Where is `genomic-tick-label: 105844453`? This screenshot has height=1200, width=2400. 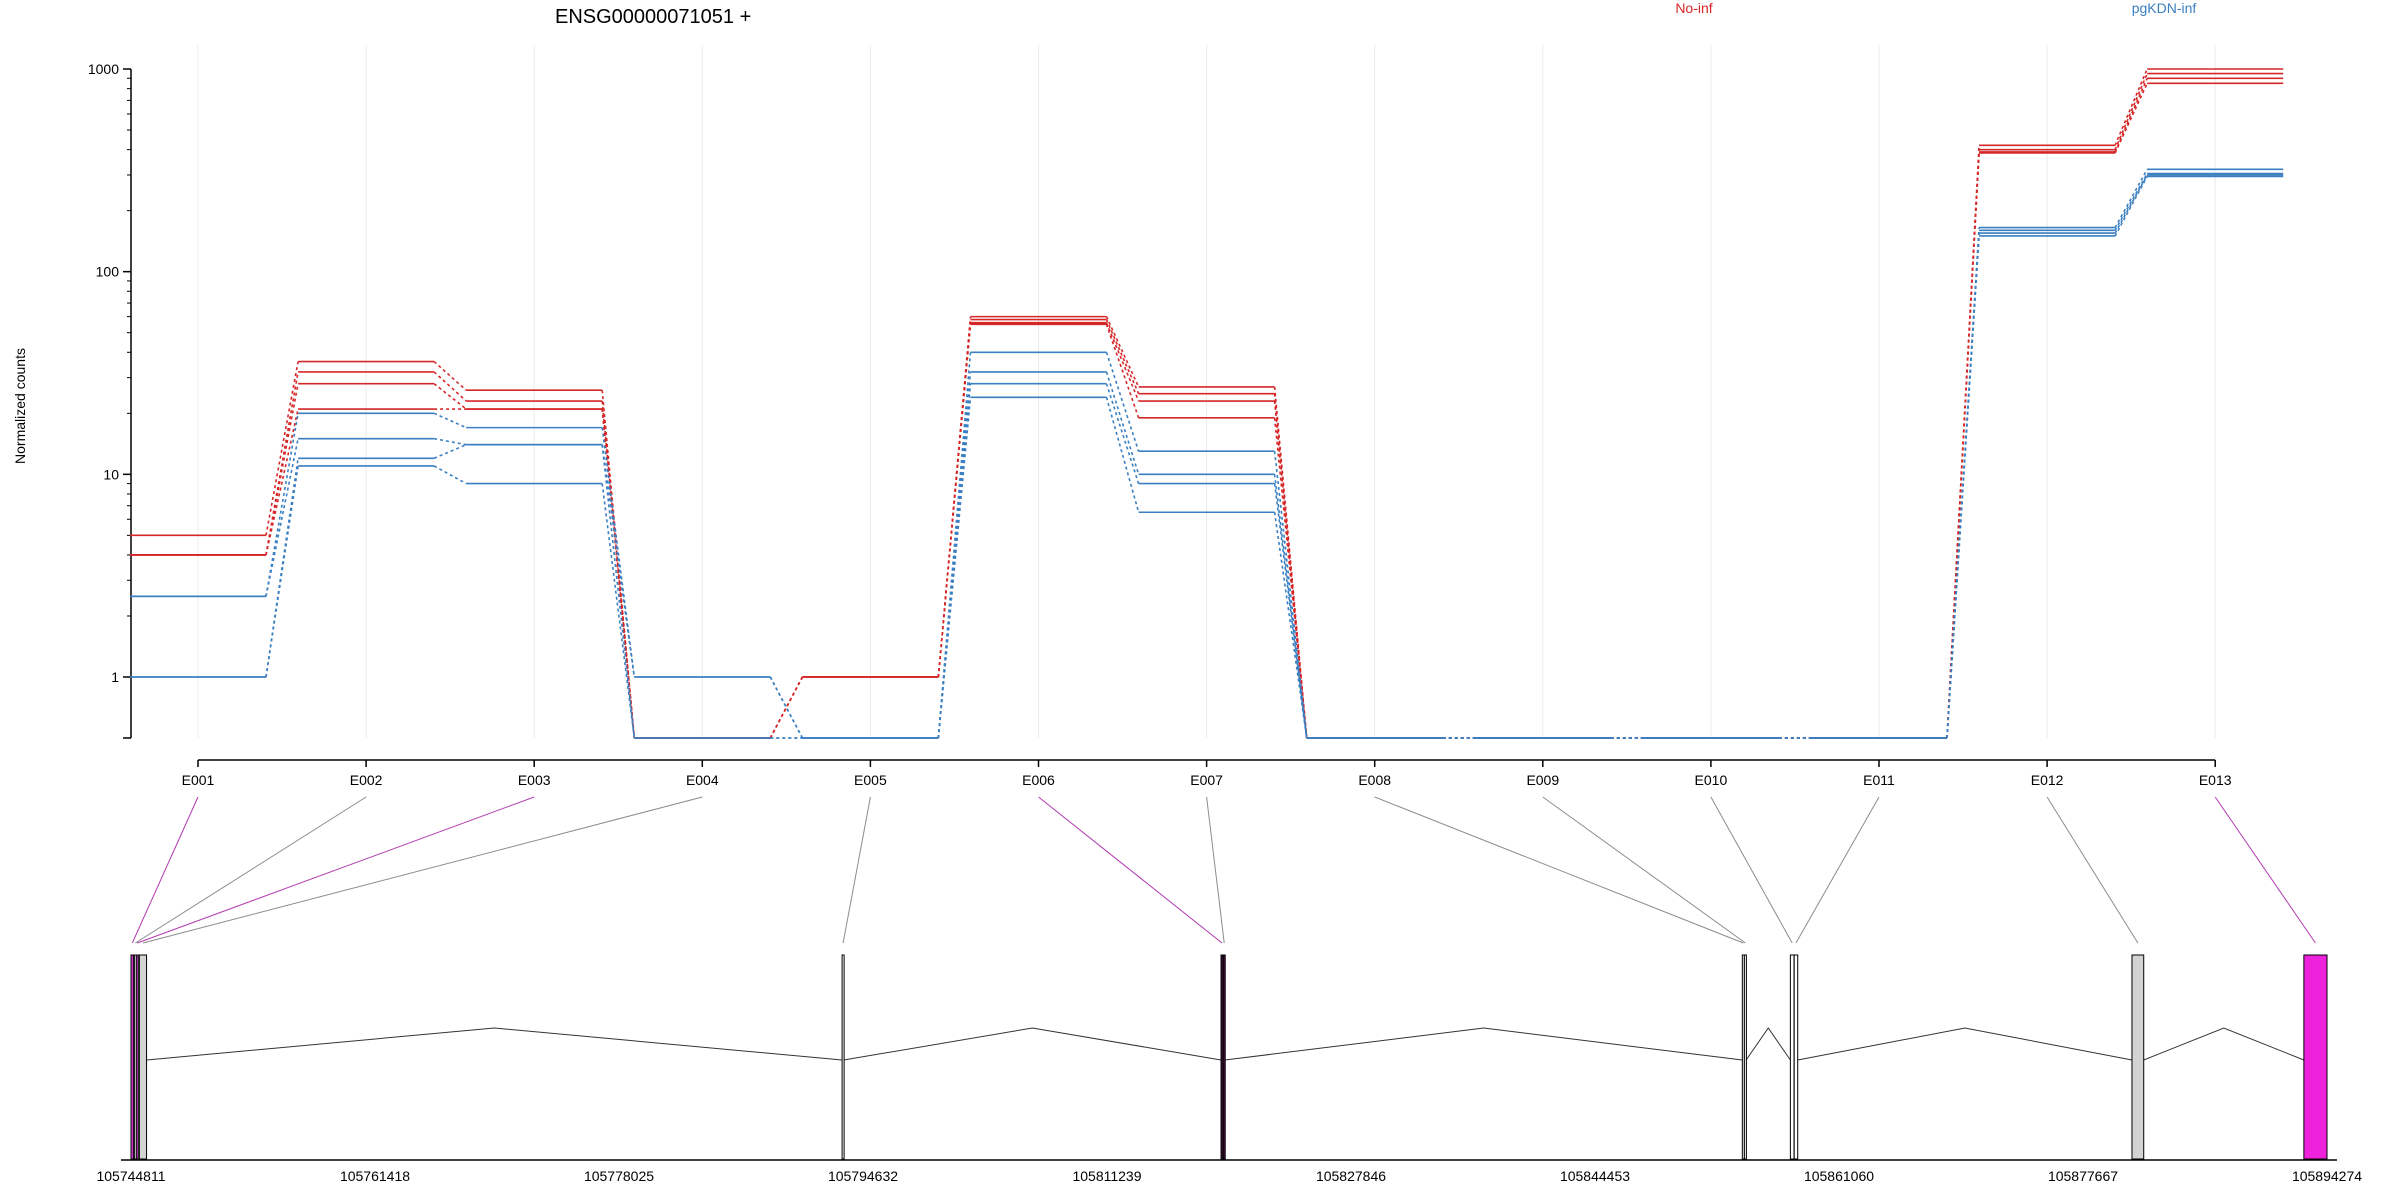
genomic-tick-label: 105844453 is located at coordinates (1595, 1176).